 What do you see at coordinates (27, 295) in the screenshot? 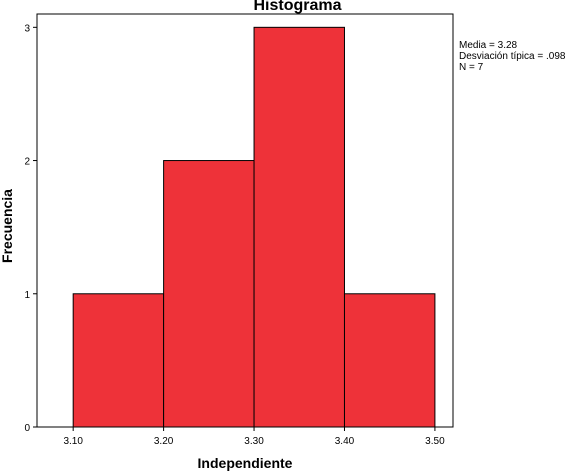
I see `y-tick-label-1: 1` at bounding box center [27, 295].